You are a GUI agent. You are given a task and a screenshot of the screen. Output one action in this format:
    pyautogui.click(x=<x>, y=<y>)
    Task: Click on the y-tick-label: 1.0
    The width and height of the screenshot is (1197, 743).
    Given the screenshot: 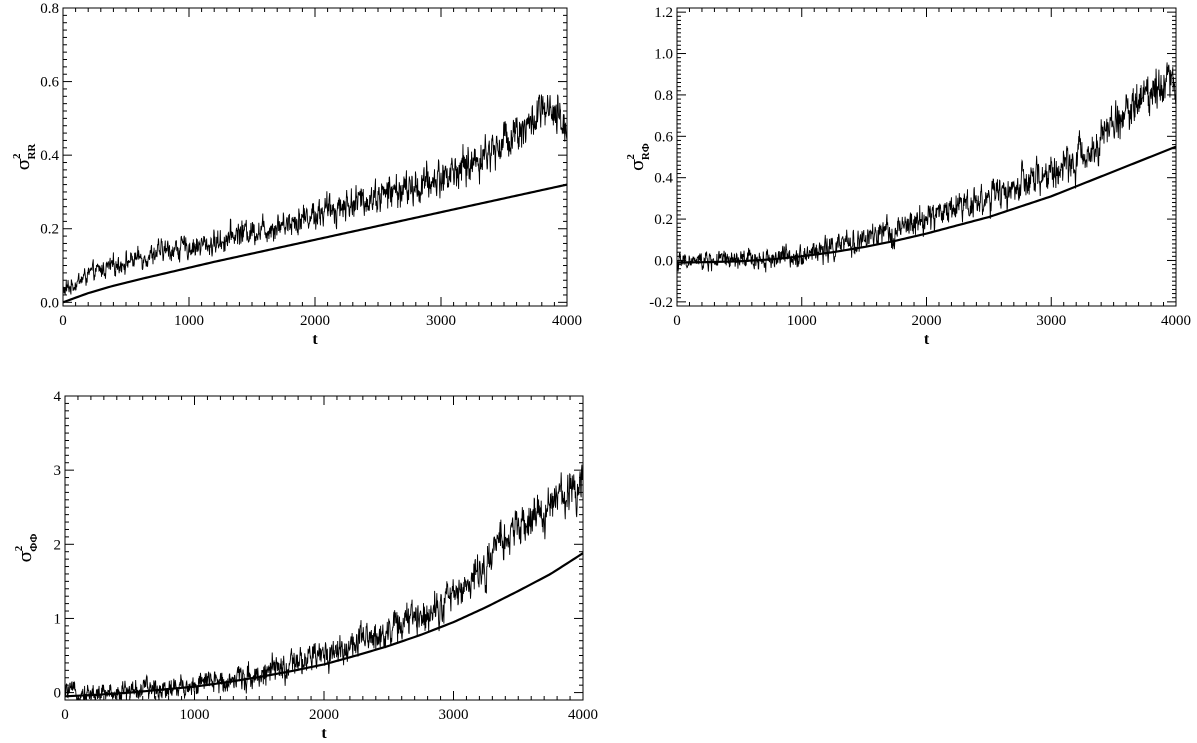 What is the action you would take?
    pyautogui.click(x=663, y=55)
    